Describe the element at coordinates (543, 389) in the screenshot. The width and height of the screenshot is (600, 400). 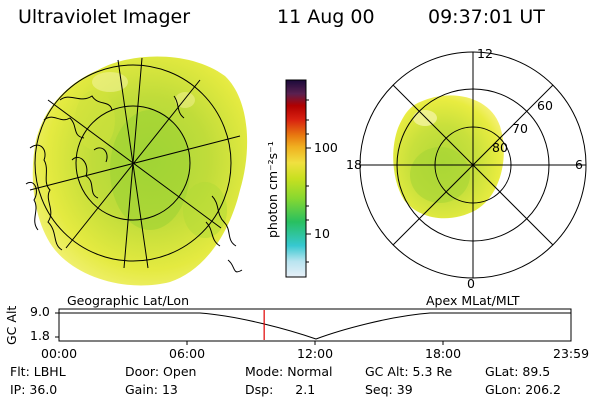
I see `info-glon-value: 206.2` at that location.